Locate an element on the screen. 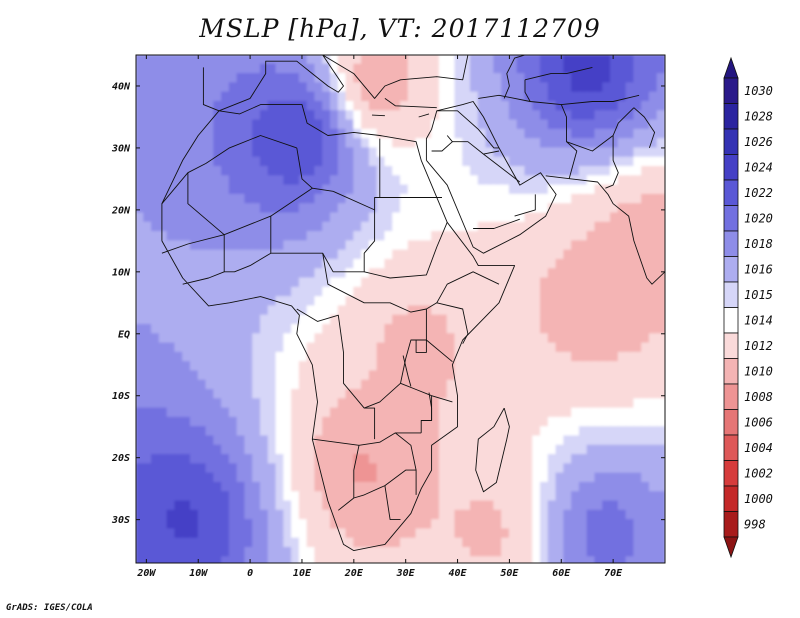 The width and height of the screenshot is (800, 618). lon-tick-label: 10W is located at coordinates (198, 573).